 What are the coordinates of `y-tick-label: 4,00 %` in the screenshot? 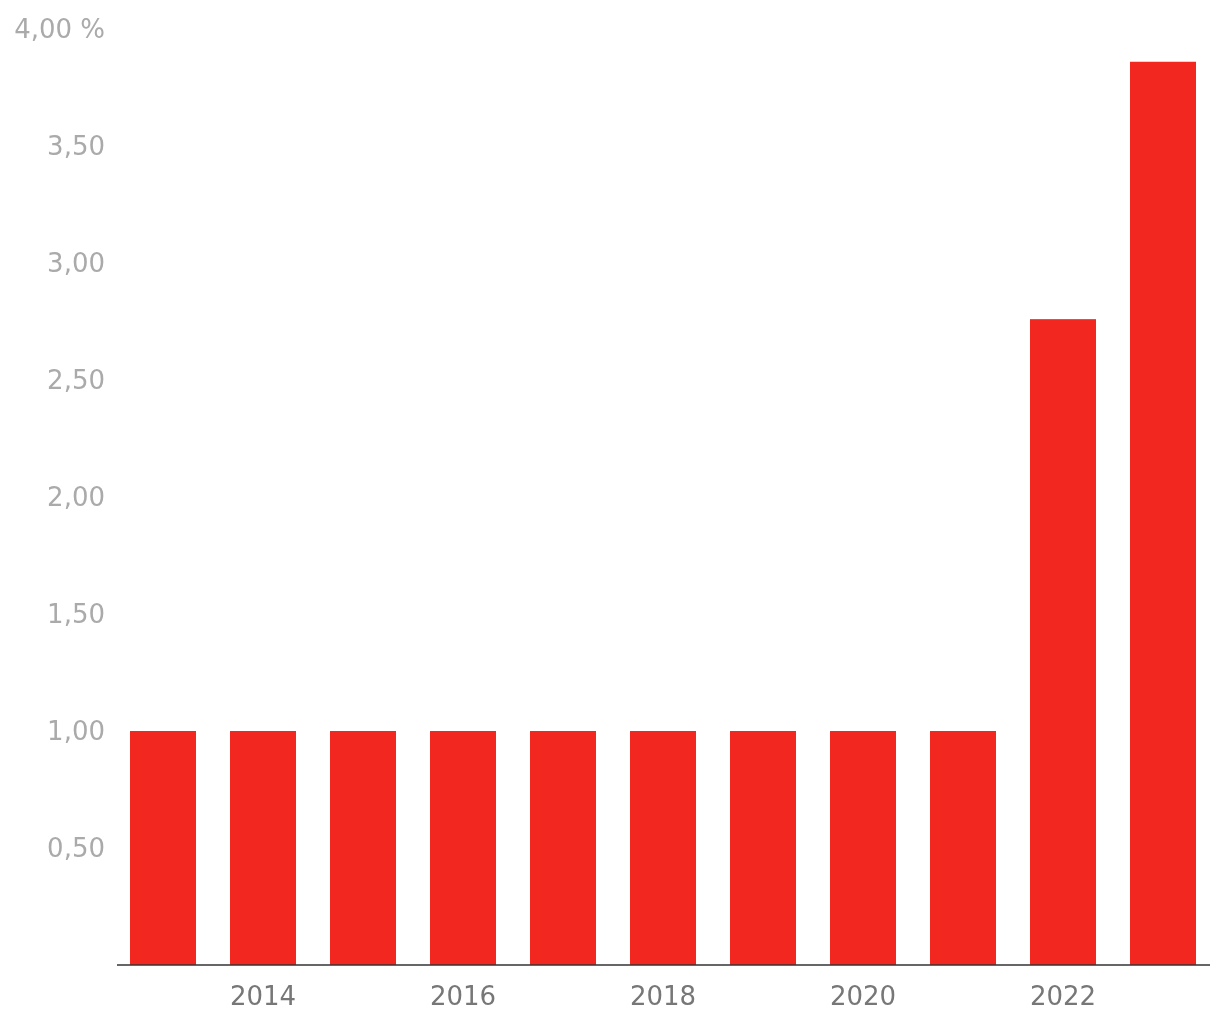 It's located at (59, 29).